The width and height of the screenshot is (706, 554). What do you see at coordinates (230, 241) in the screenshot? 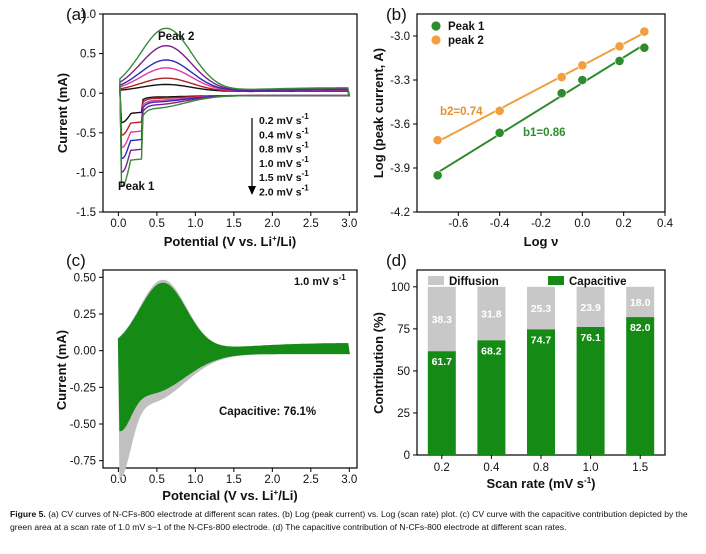
I see `panel-a-xlabel: Potential (V vs. Li+/Li)` at bounding box center [230, 241].